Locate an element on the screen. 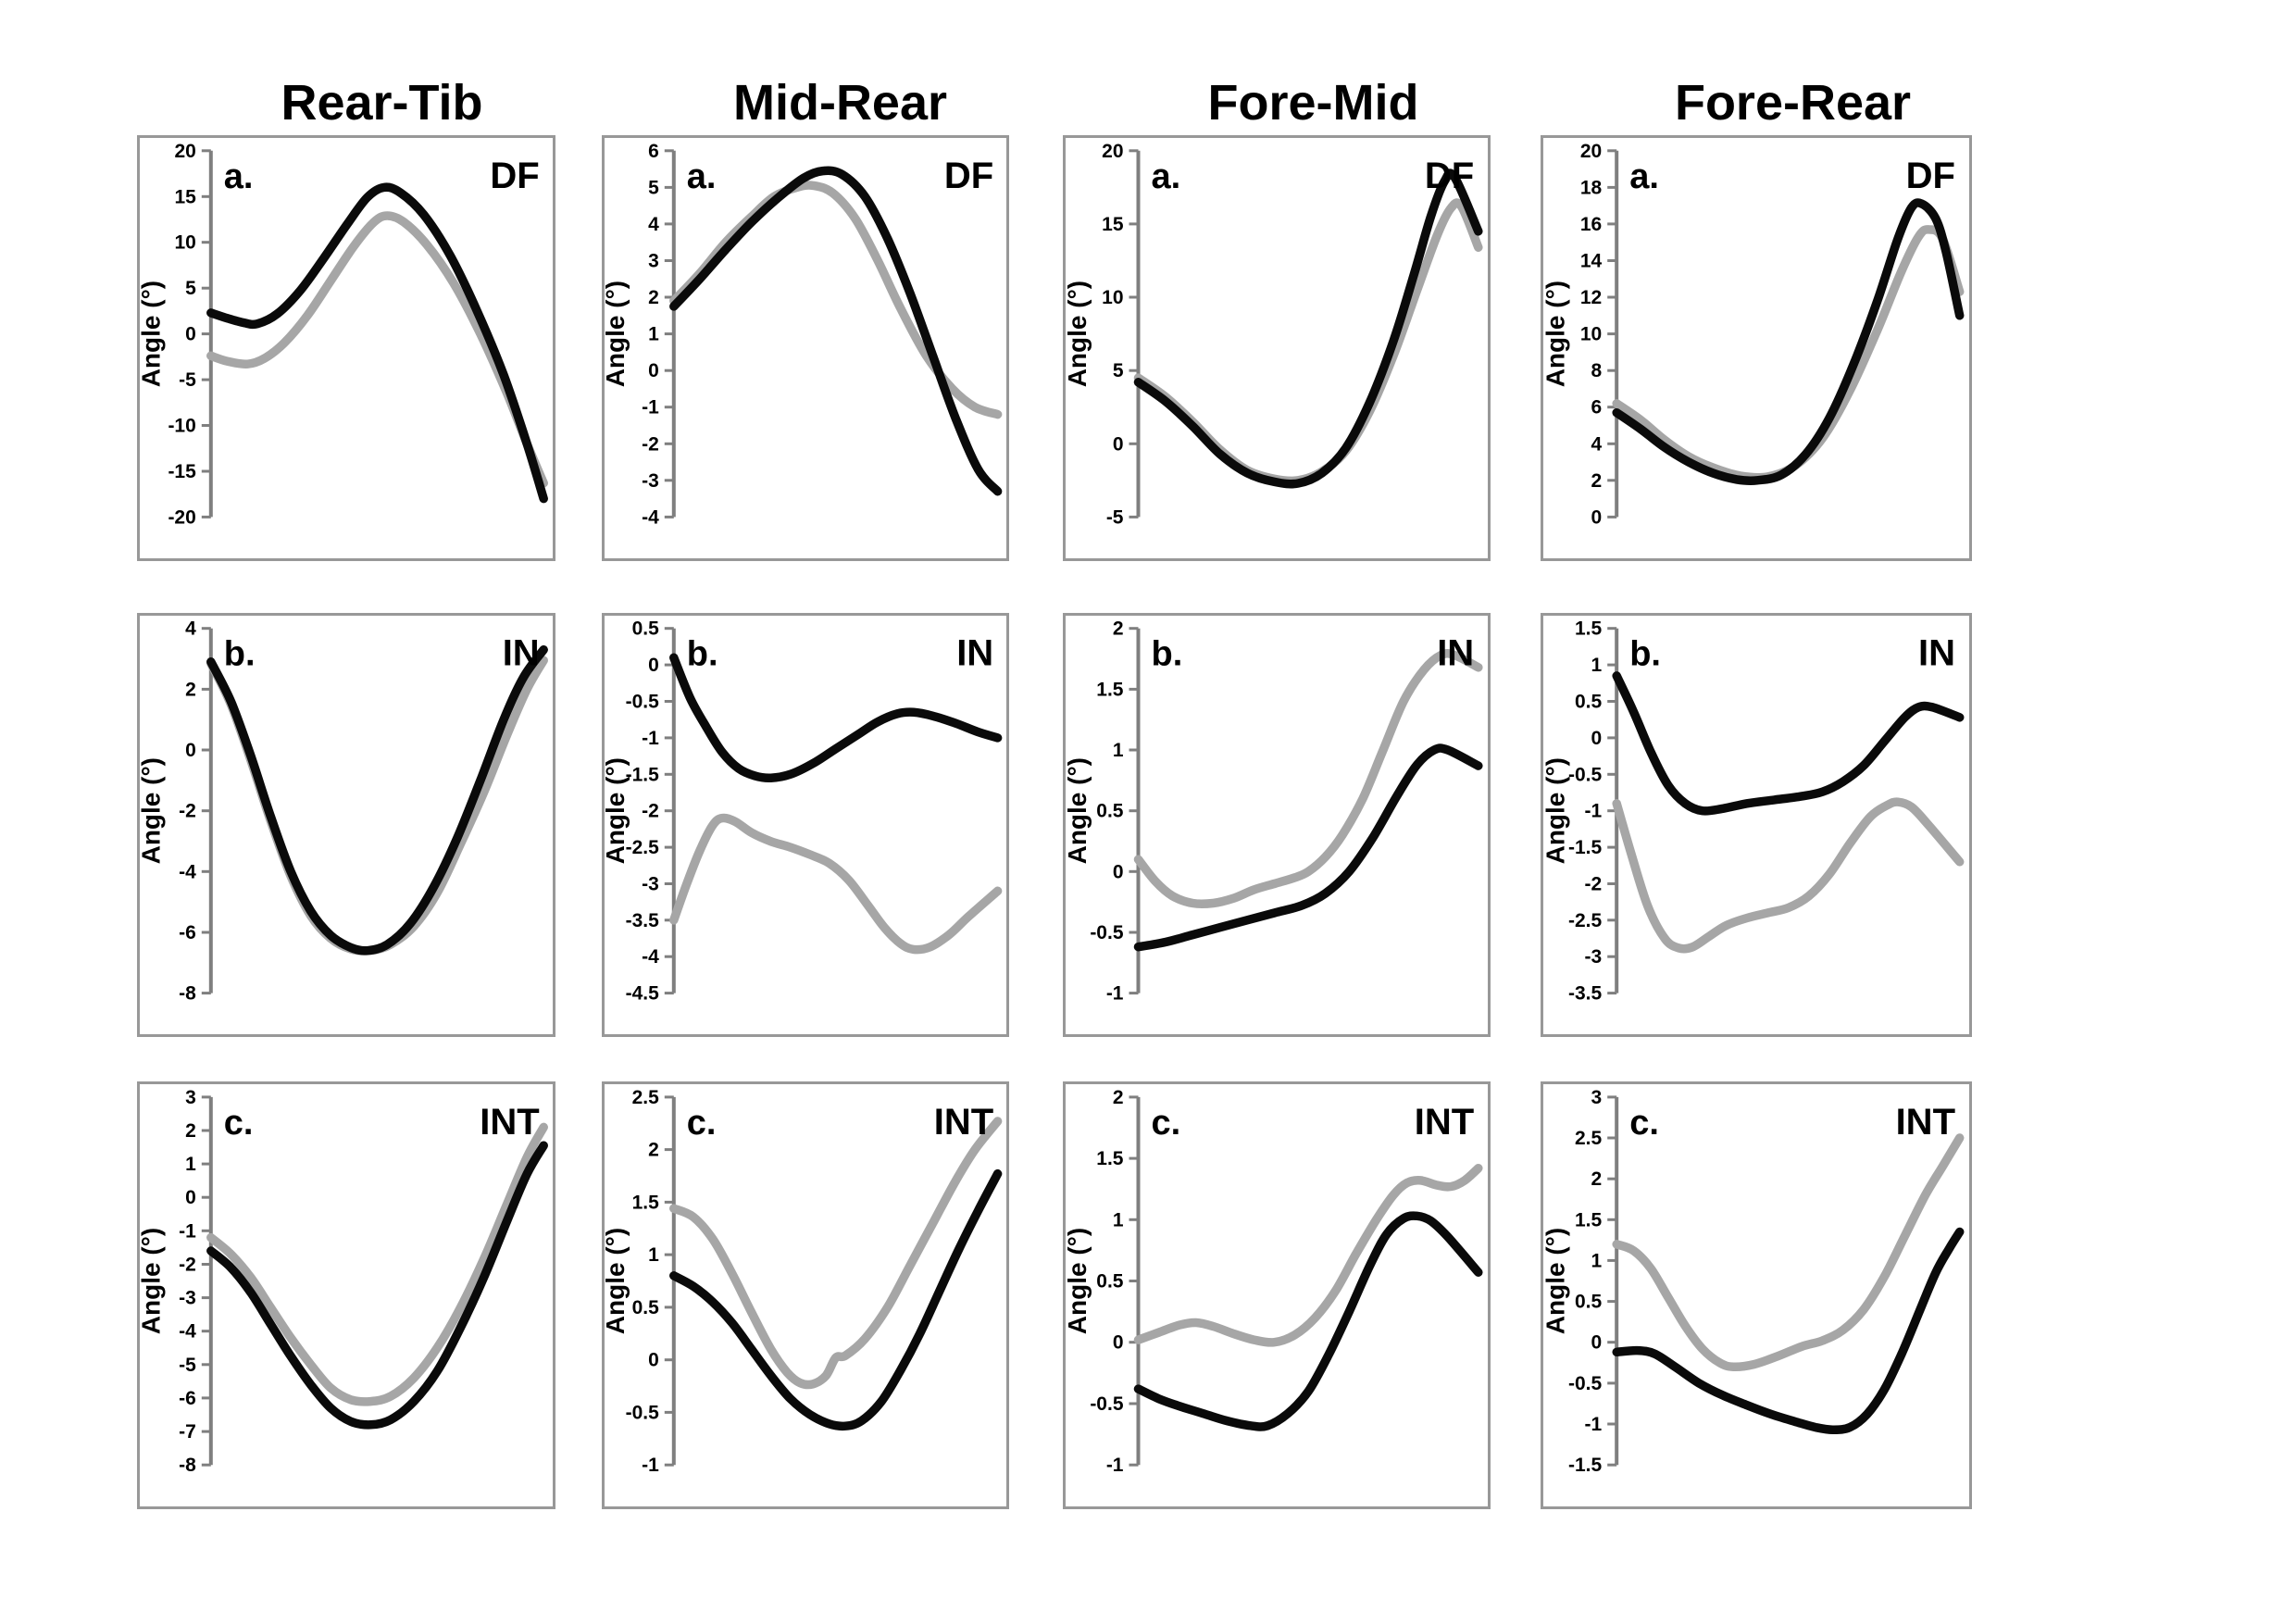 The image size is (2296, 1624). y-tick-label: -3 is located at coordinates (1594, 957).